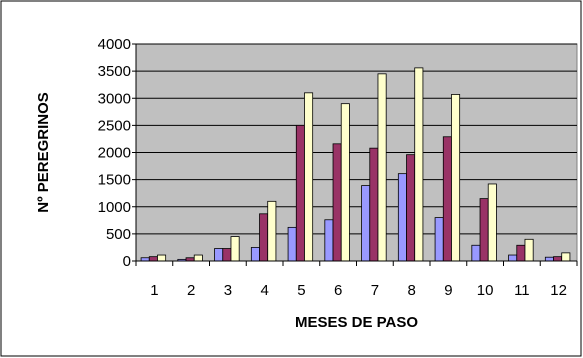  What do you see at coordinates (338, 290) in the screenshot?
I see `x-tick-label: 6` at bounding box center [338, 290].